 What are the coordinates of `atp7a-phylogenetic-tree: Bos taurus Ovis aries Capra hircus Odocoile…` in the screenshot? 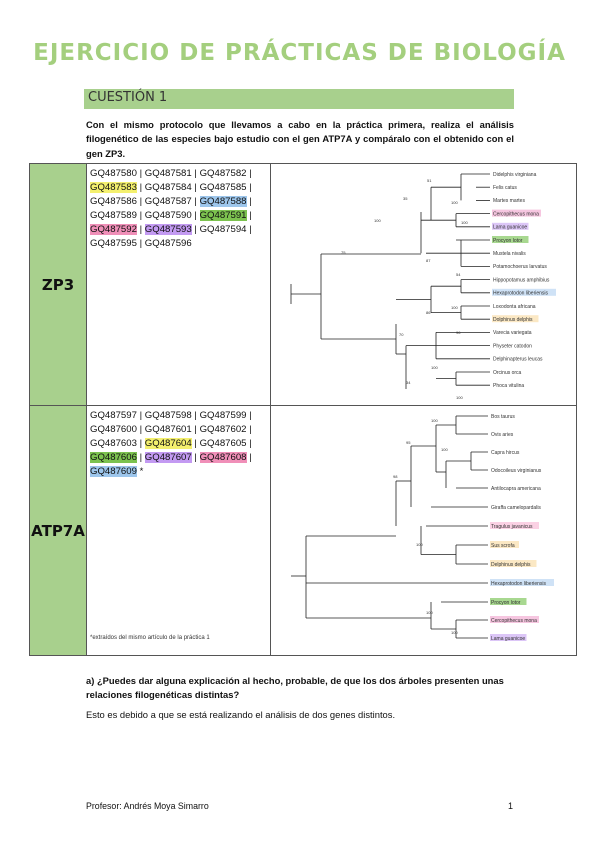 It's located at (422, 528).